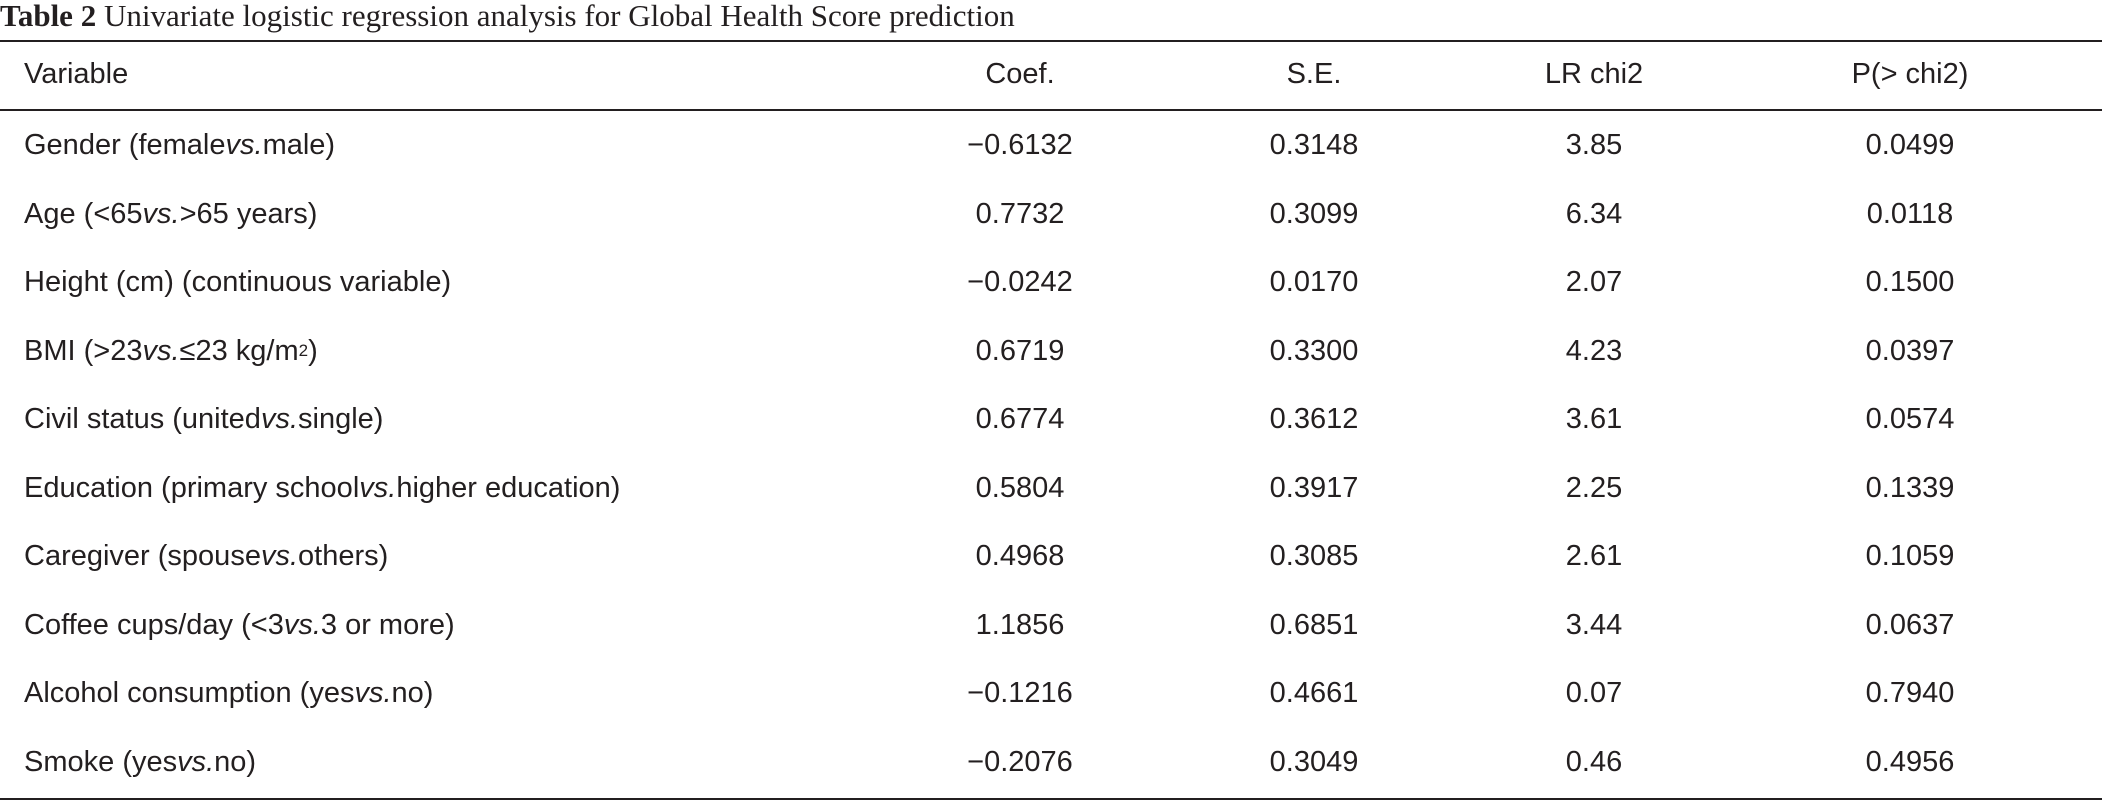 Image resolution: width=2102 pixels, height=800 pixels. Describe the element at coordinates (1051, 799) in the screenshot. I see `table-bottom-rule` at that location.